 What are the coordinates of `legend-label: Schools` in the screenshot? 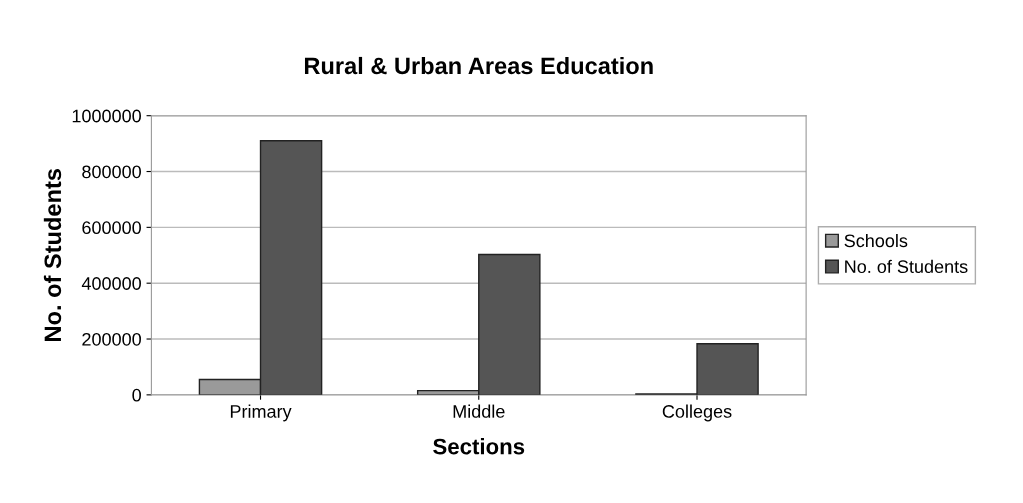 It's located at (876, 240).